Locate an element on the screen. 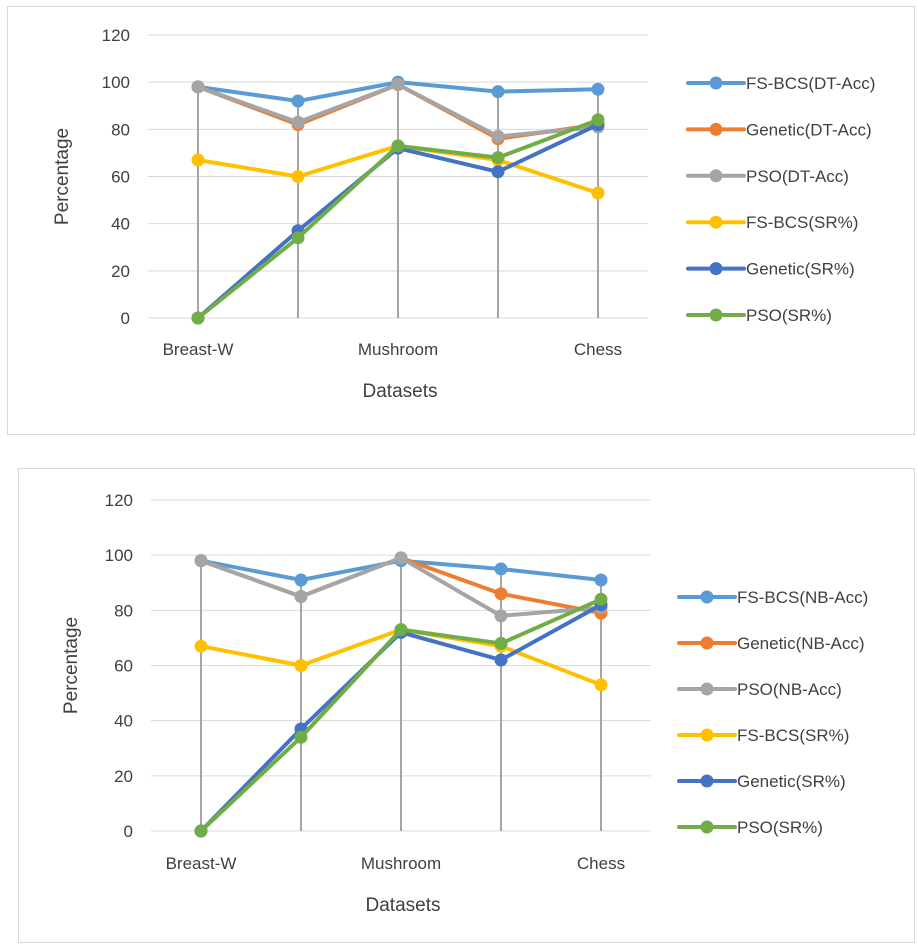 This screenshot has width=917, height=944. legend-entry: FS-BCS(NB-Acc) is located at coordinates (772, 597).